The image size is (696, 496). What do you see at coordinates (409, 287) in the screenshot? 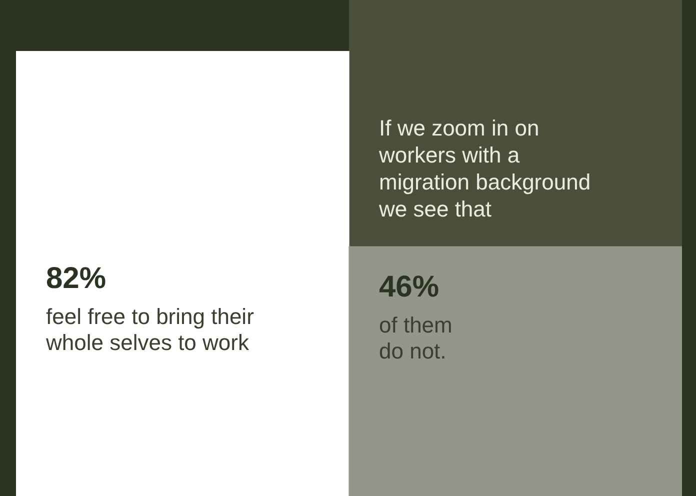
I see `data-label: 46%` at bounding box center [409, 287].